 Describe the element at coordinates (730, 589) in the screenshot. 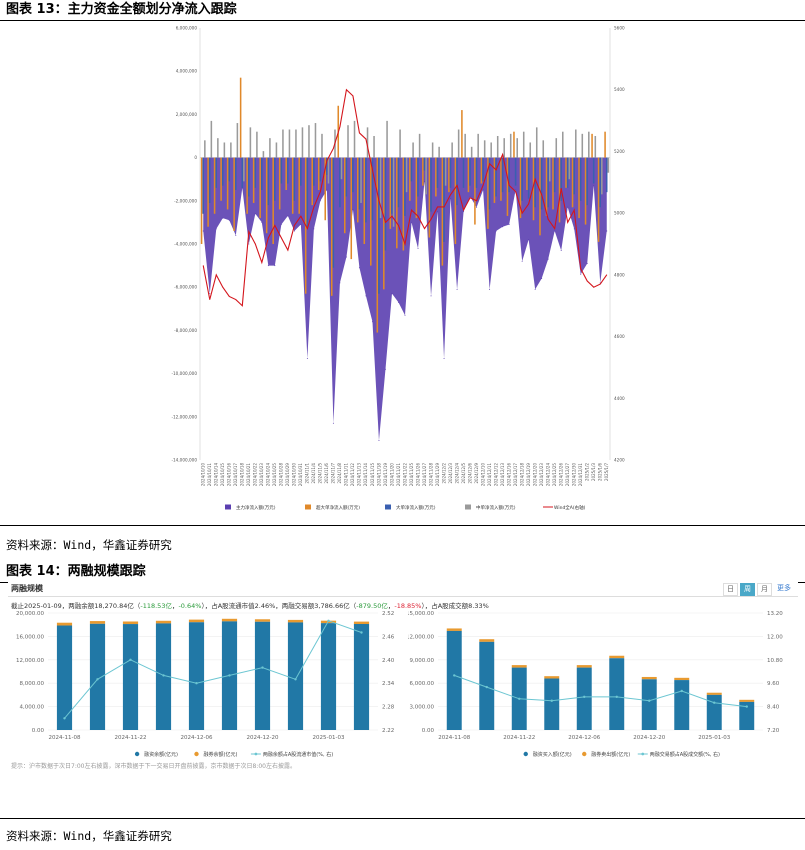

I see `tab-day: 日` at that location.